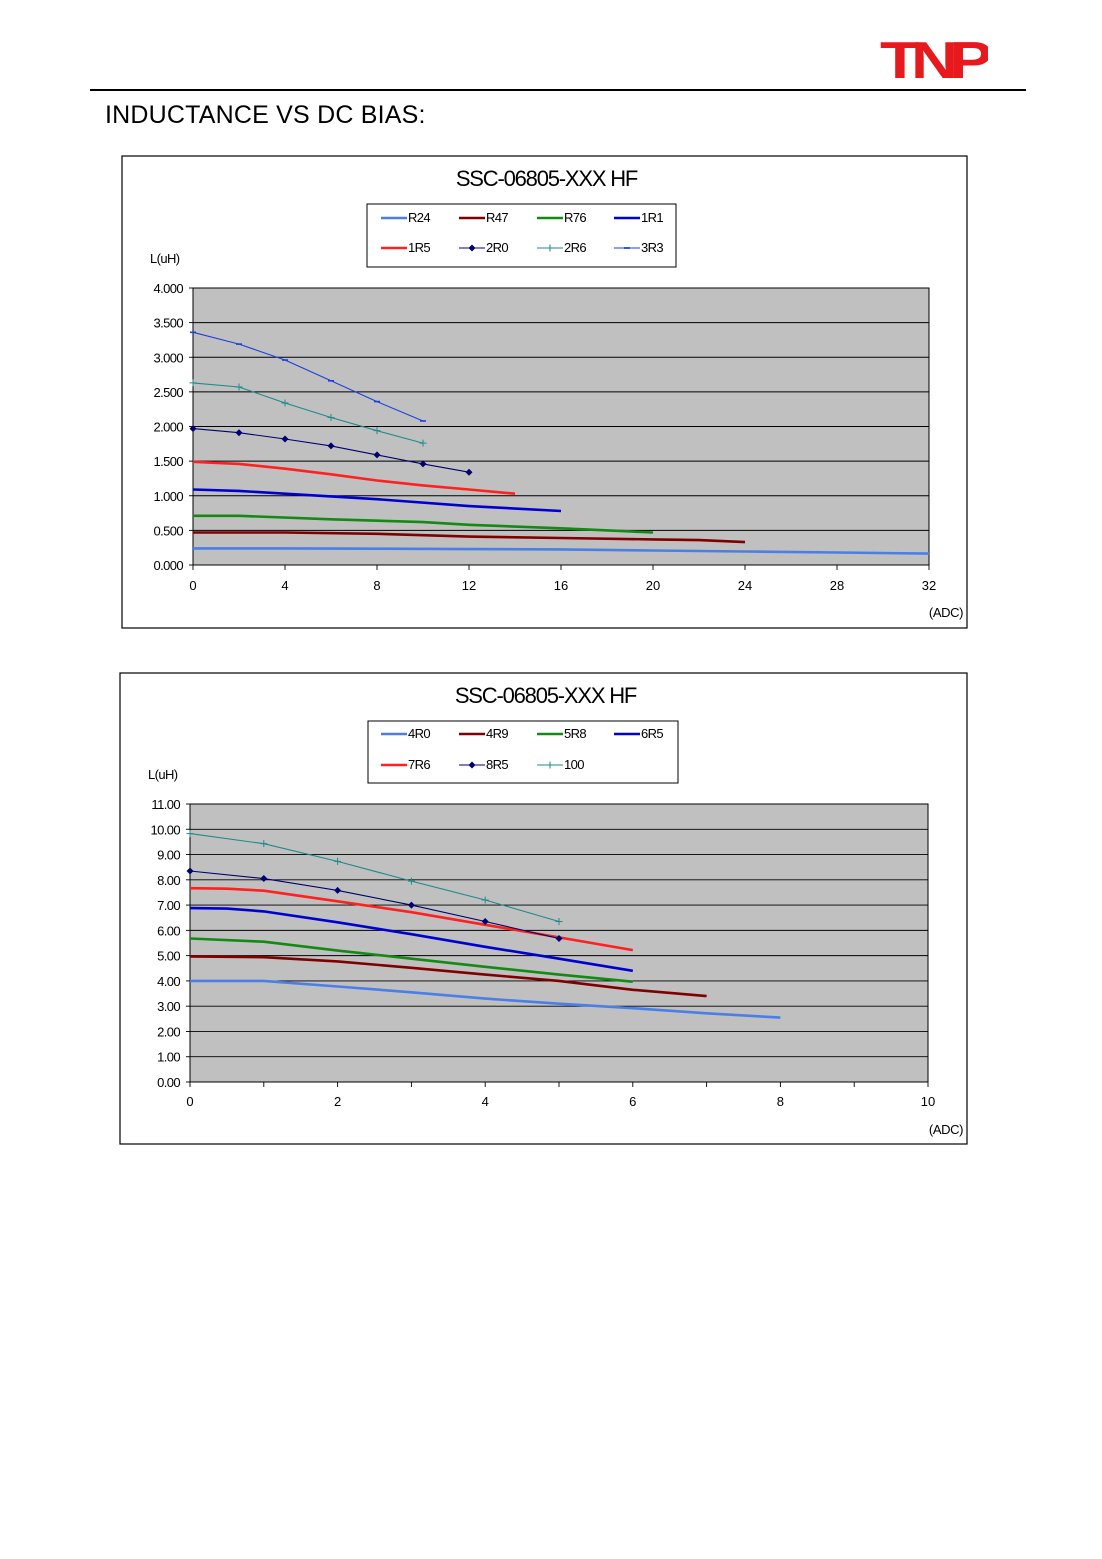  What do you see at coordinates (168, 1031) in the screenshot?
I see `y-tick-label: 2.00` at bounding box center [168, 1031].